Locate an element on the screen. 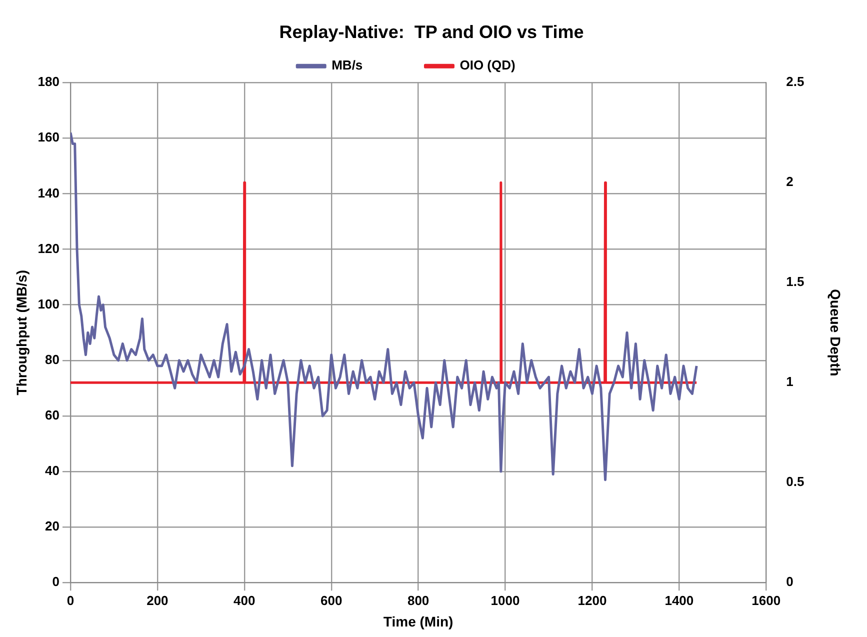 This screenshot has width=867, height=637. x-tick-label: 1400 is located at coordinates (679, 600).